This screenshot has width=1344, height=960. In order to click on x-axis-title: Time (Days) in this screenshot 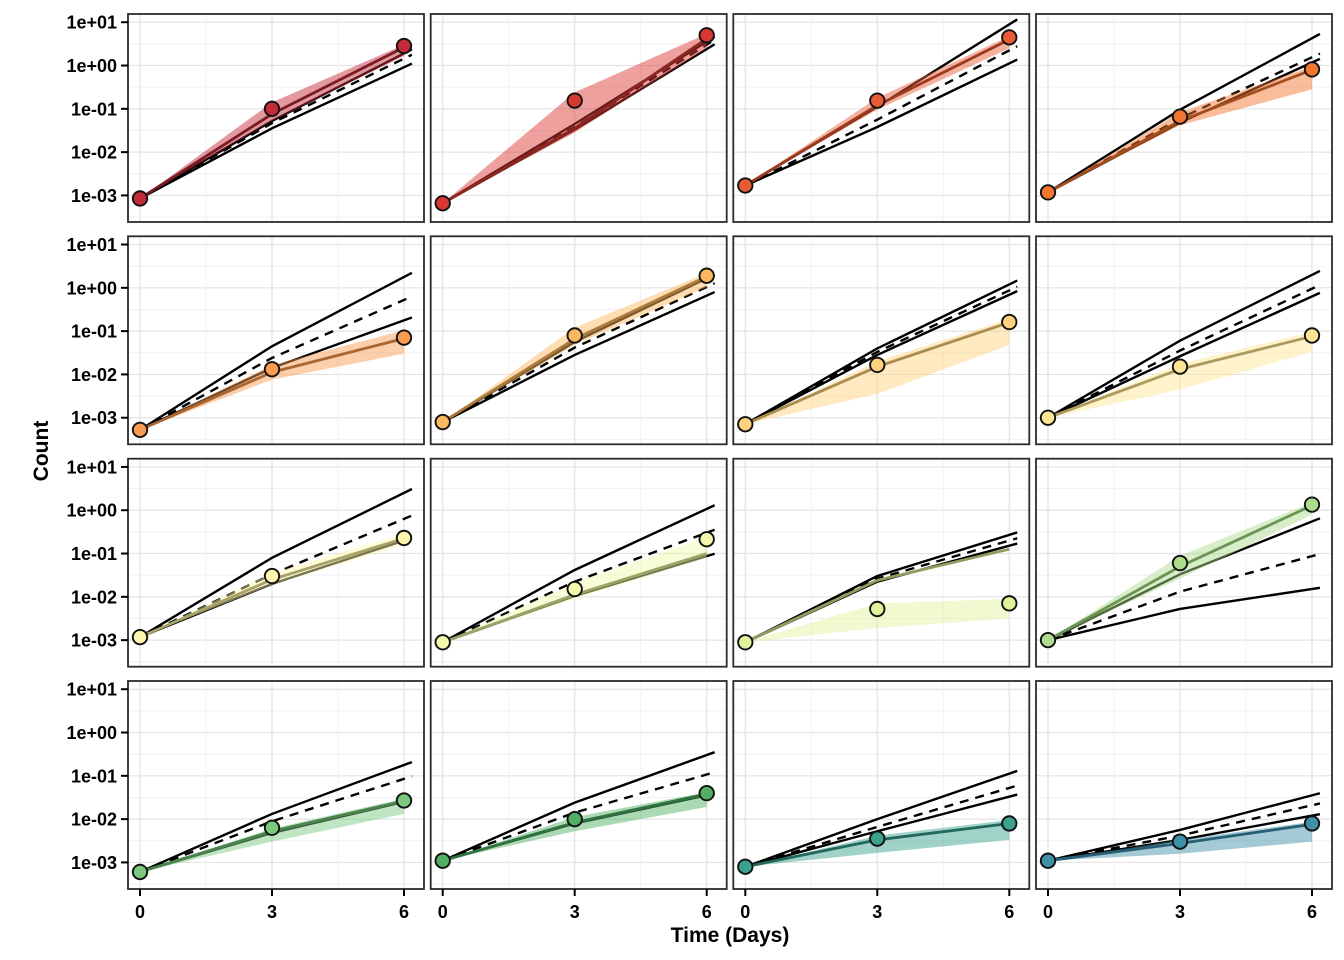, I will do `click(730, 935)`.